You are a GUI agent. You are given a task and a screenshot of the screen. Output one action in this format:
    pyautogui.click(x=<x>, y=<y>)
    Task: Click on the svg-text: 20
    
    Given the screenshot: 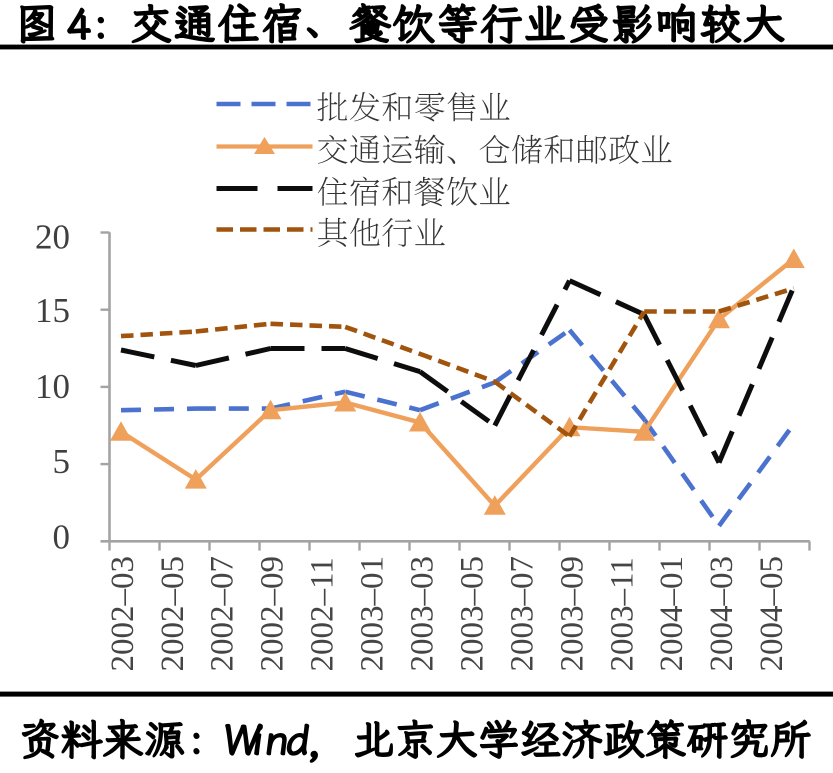 What is the action you would take?
    pyautogui.click(x=52, y=237)
    